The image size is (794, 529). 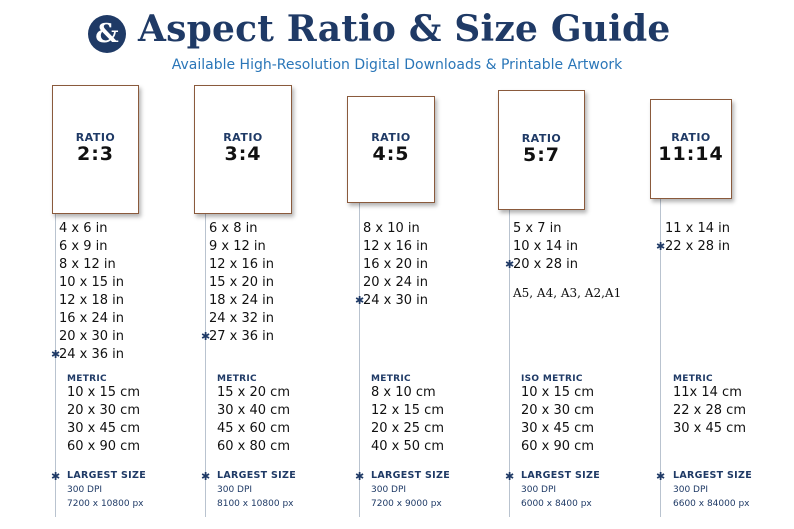 I want to click on metric-item: 8 x 10 cm, so click(x=403, y=392).